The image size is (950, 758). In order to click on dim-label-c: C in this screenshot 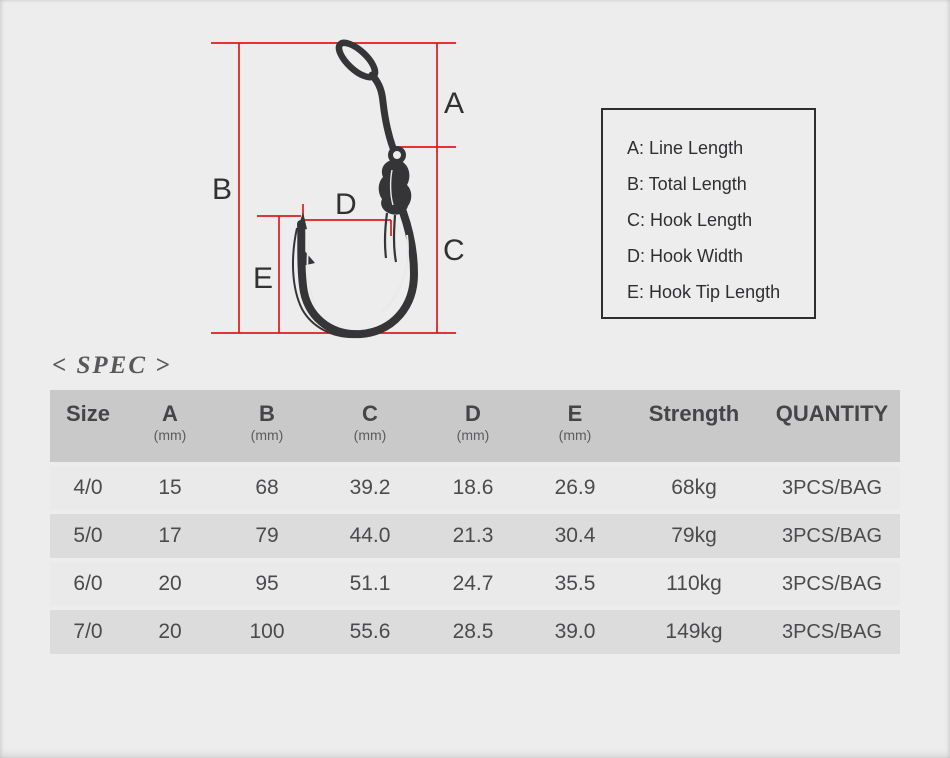, I will do `click(454, 250)`.